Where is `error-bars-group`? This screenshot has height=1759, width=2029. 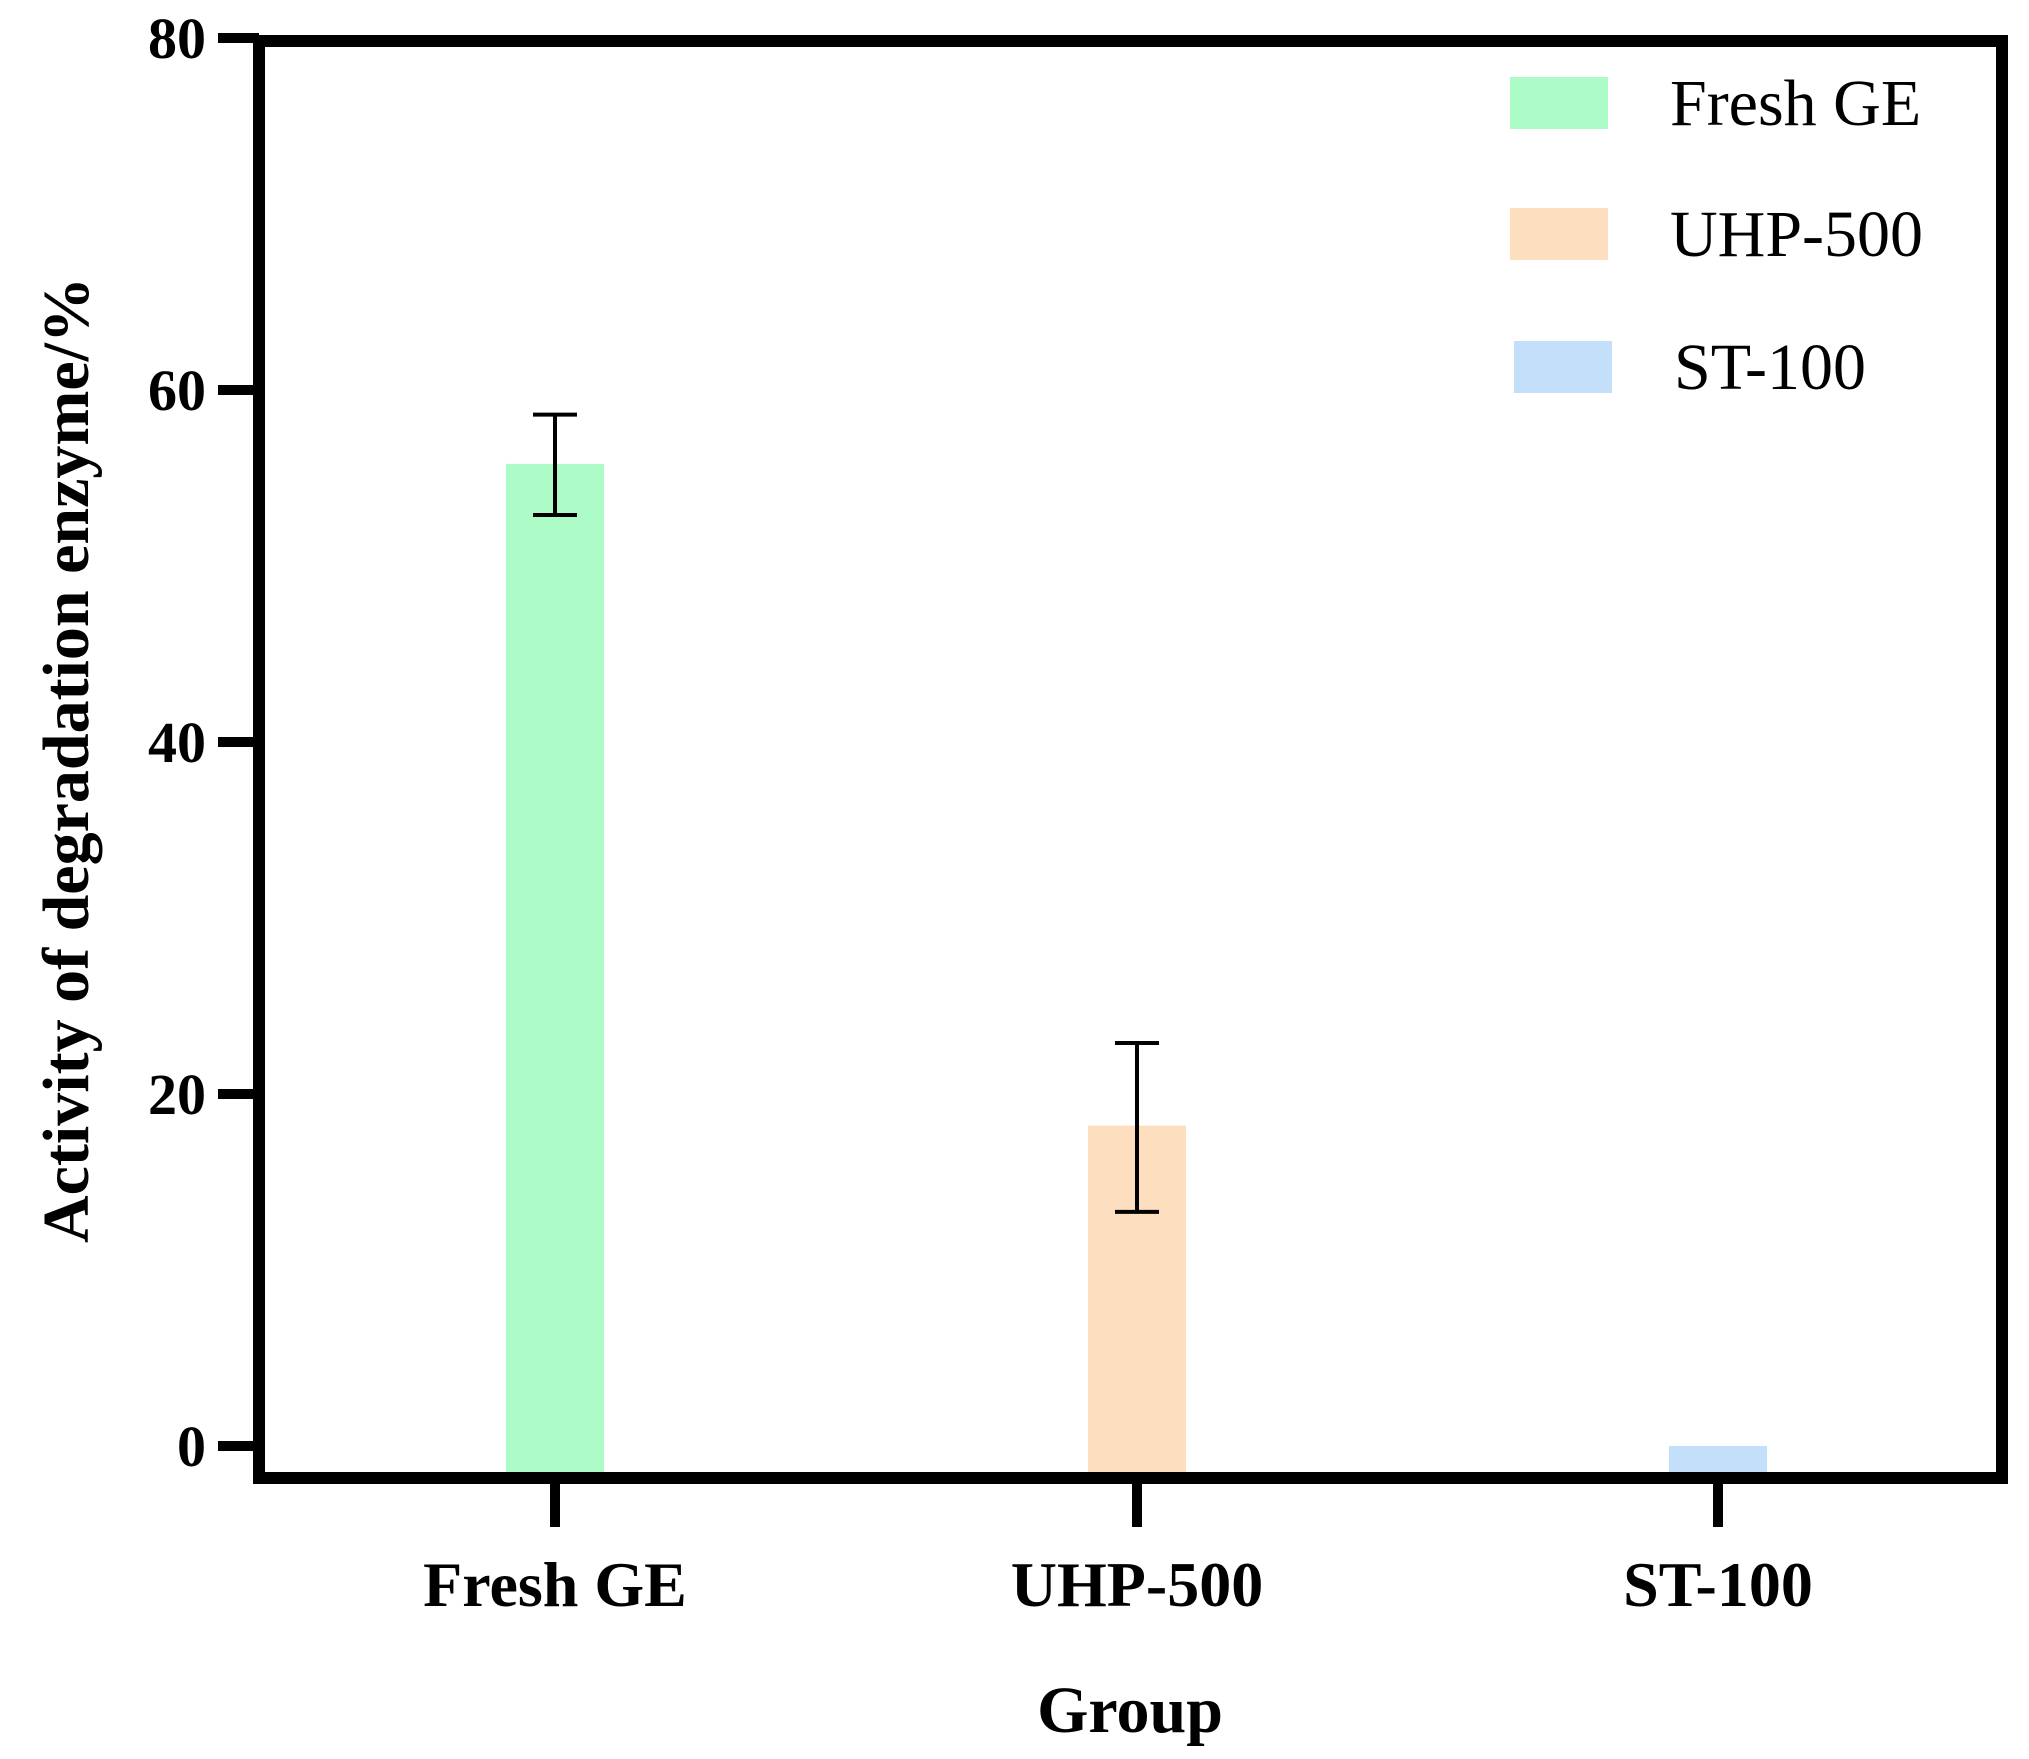
error-bars-group is located at coordinates (846, 813).